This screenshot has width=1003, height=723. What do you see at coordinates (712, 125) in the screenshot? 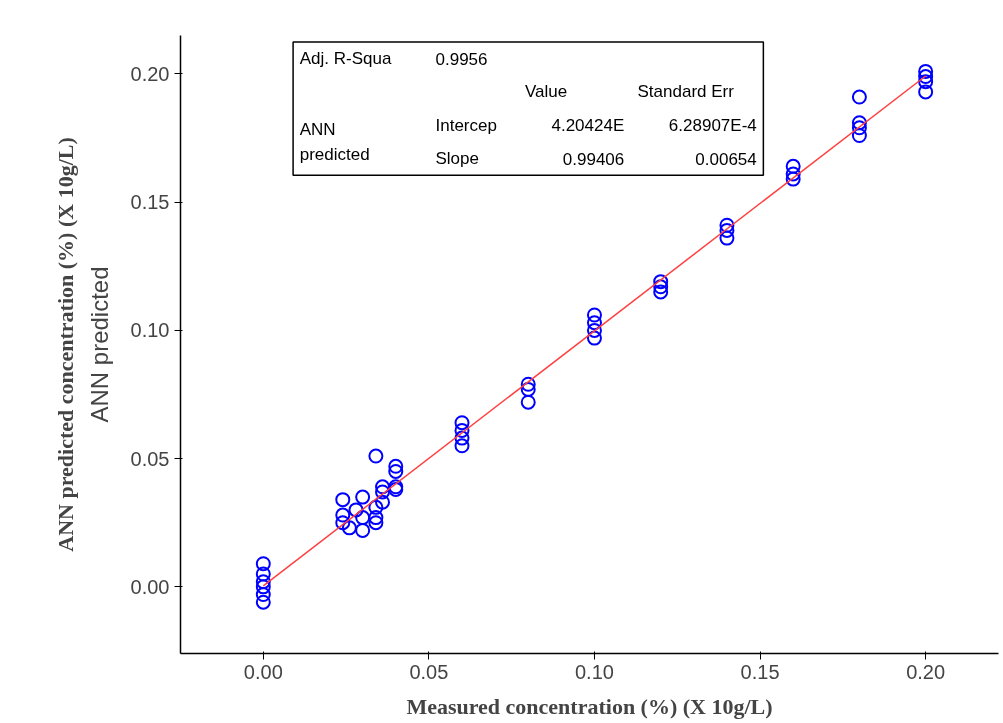
I see `annotation: 6.28907E-4` at bounding box center [712, 125].